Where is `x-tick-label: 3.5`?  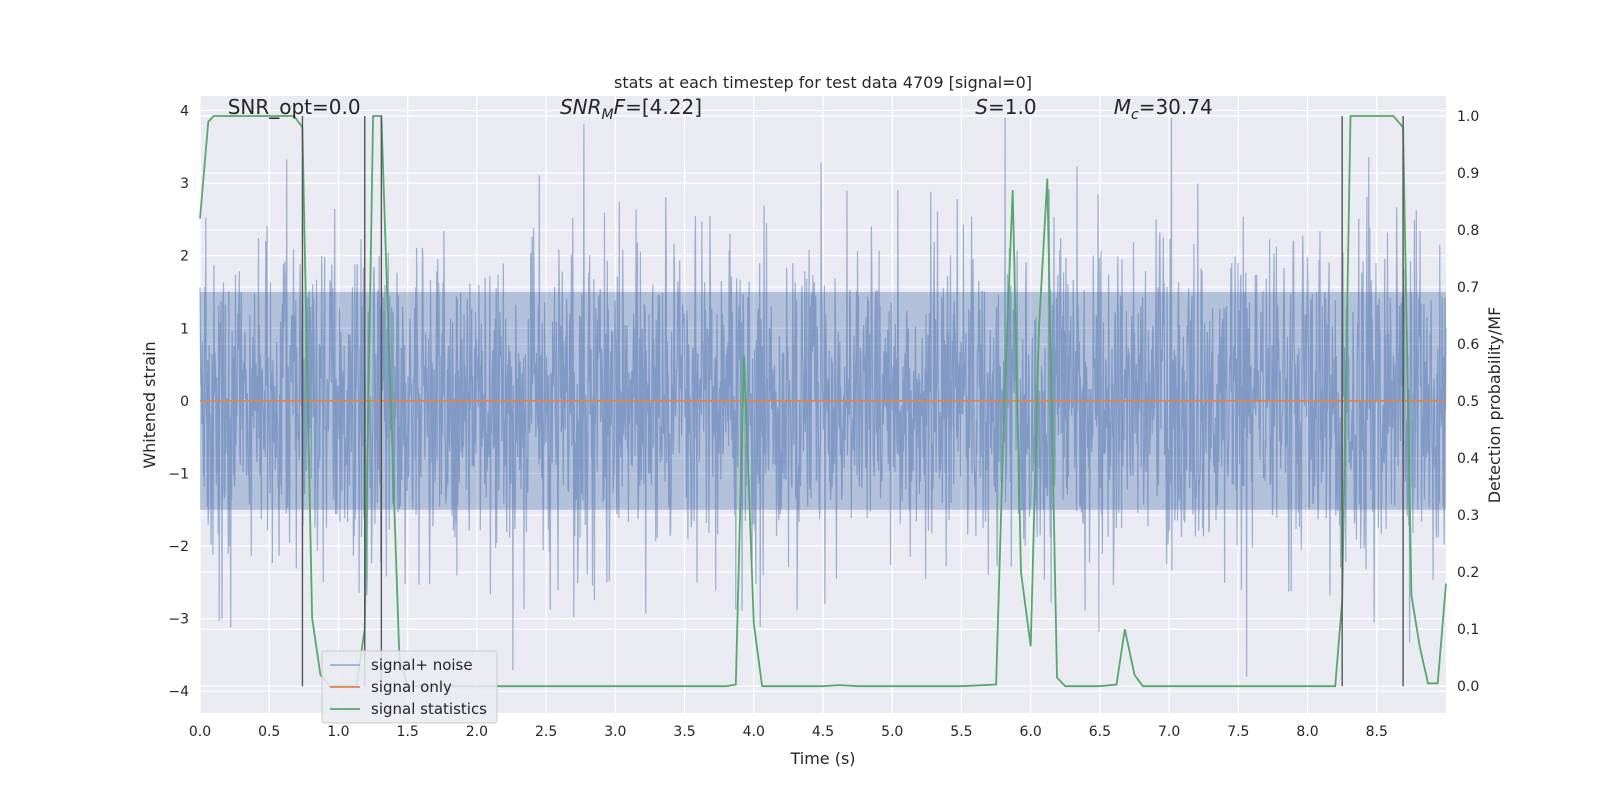 x-tick-label: 3.5 is located at coordinates (684, 732).